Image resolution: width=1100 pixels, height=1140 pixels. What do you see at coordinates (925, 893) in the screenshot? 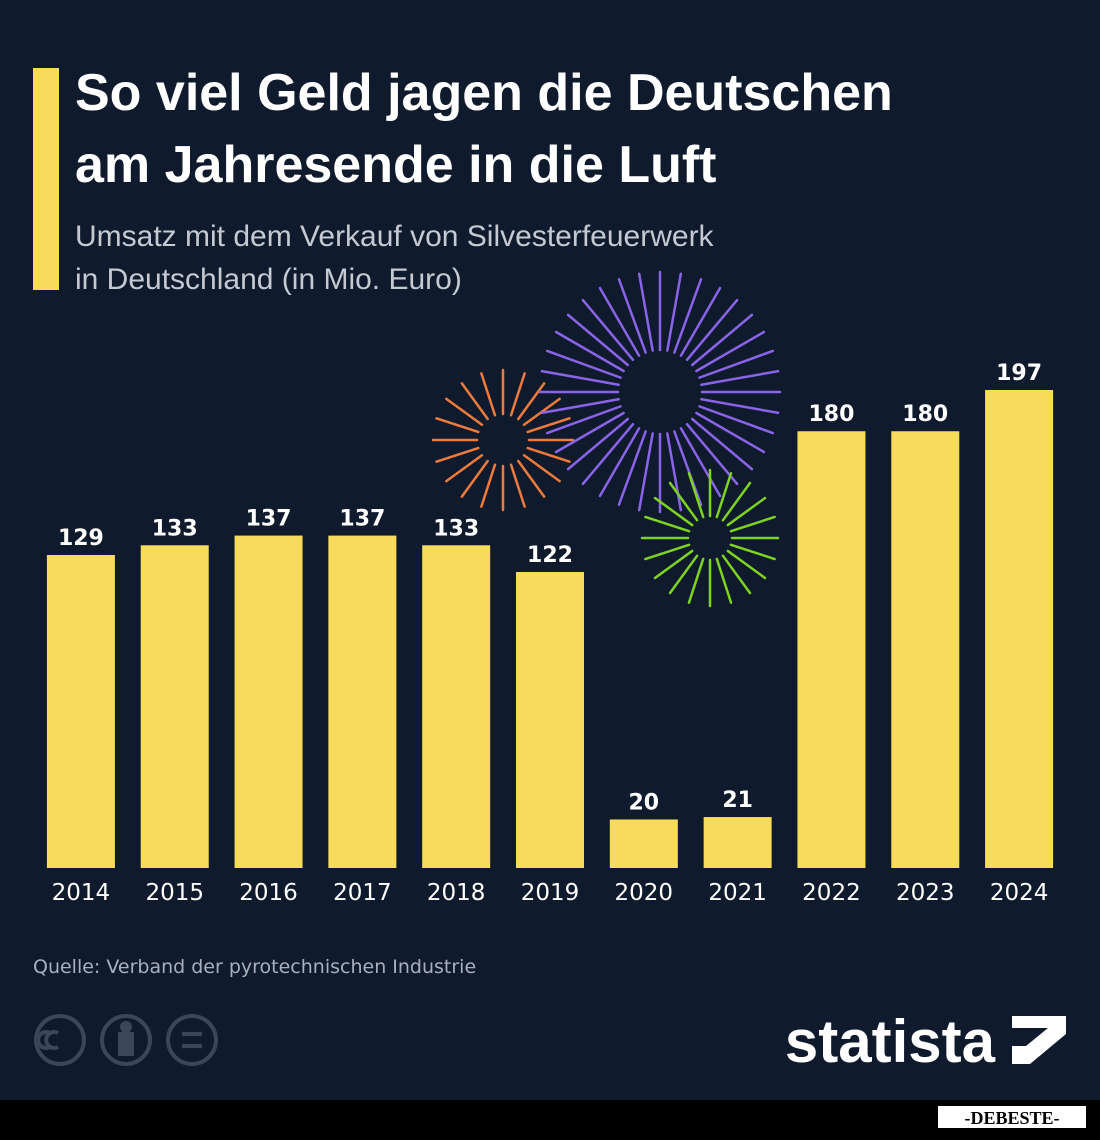
I see `x-tick-label: 2023` at bounding box center [925, 893].